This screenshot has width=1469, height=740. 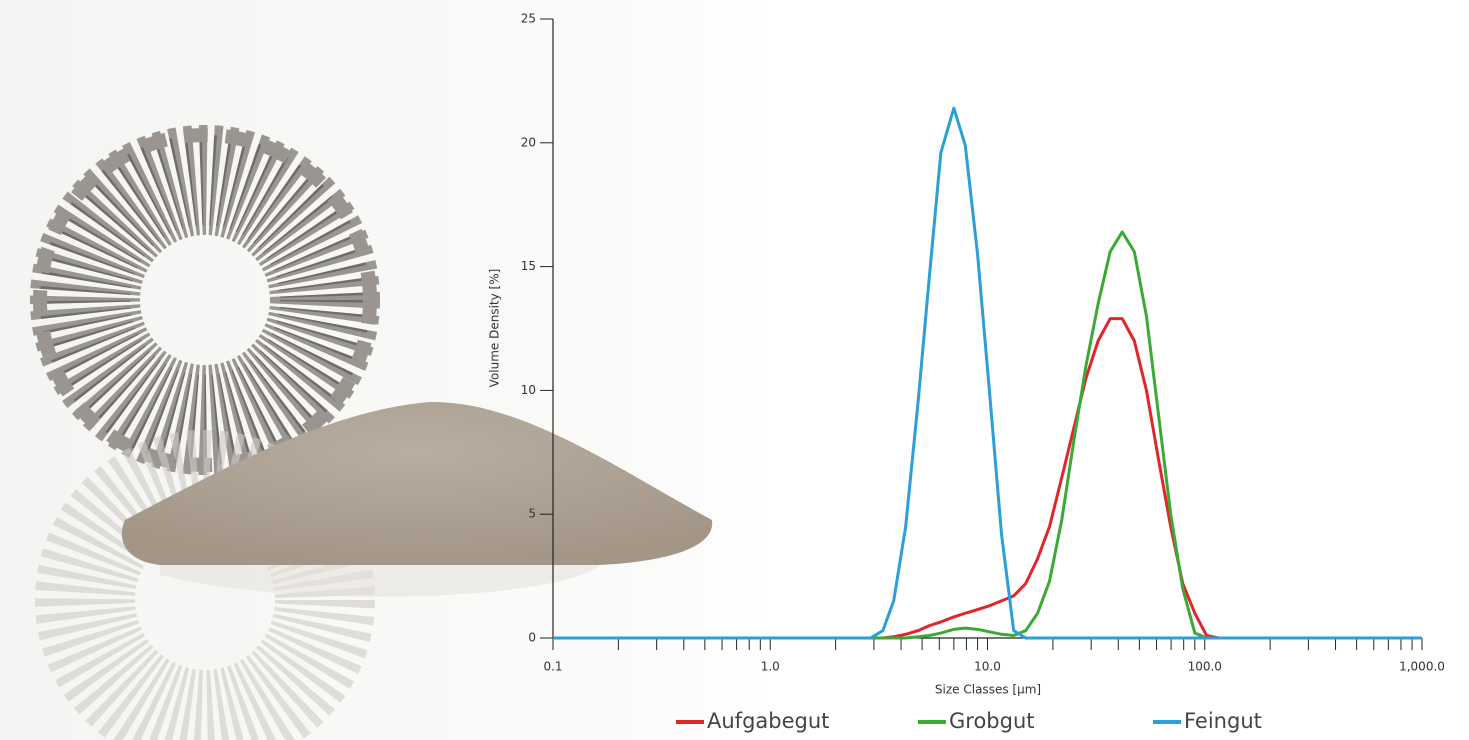 I want to click on legend-label: Aufgabegut, so click(x=768, y=721).